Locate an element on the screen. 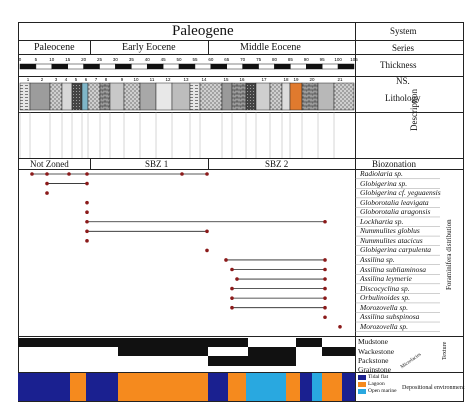 The width and height of the screenshot is (474, 412). legend-open-marine: Open marine is located at coordinates (382, 391).